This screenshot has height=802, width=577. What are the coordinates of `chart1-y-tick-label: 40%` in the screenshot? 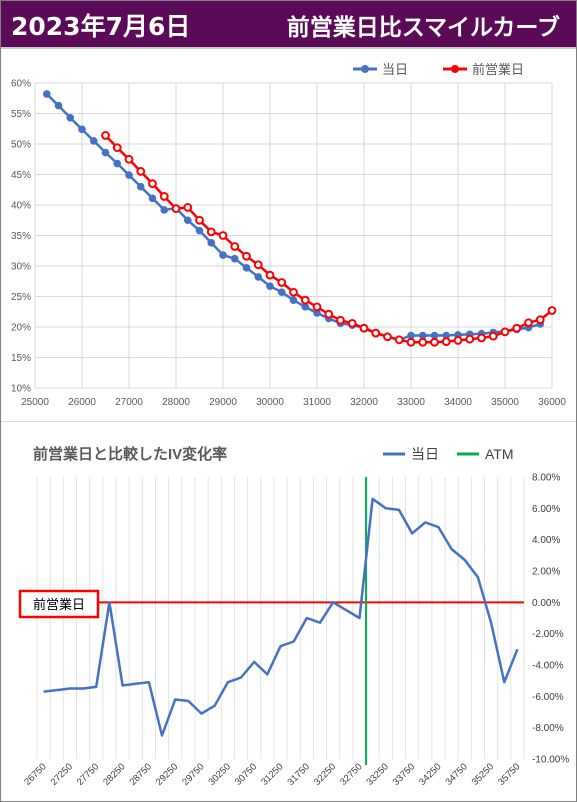 It's located at (21, 206).